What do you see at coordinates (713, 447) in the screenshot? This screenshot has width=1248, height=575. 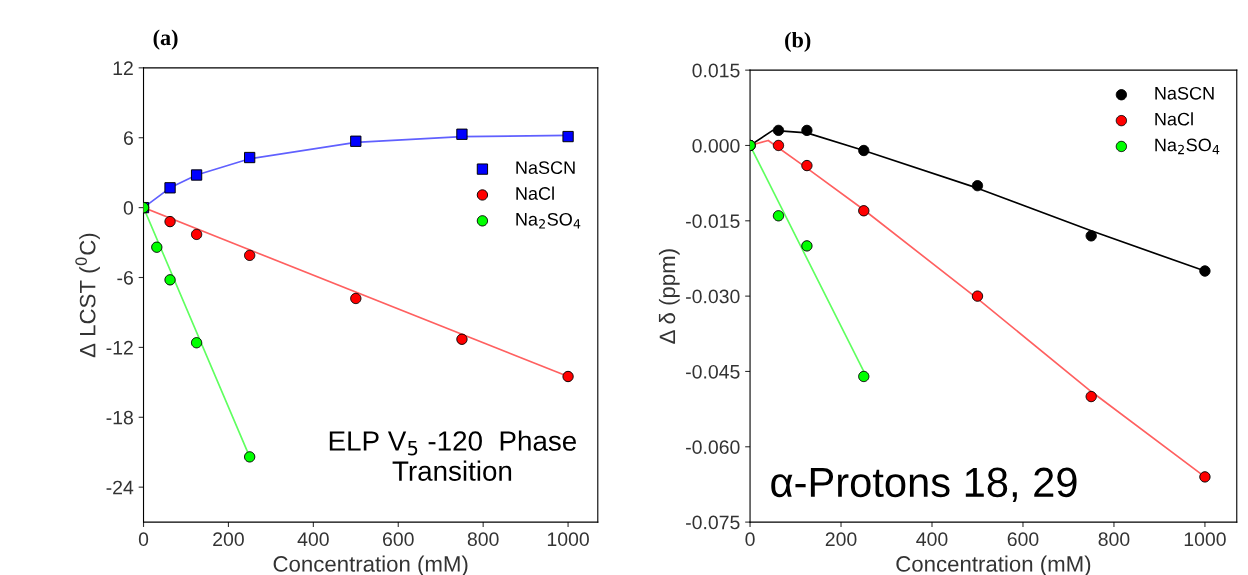 I see `y-tick-label: -0.060` at bounding box center [713, 447].